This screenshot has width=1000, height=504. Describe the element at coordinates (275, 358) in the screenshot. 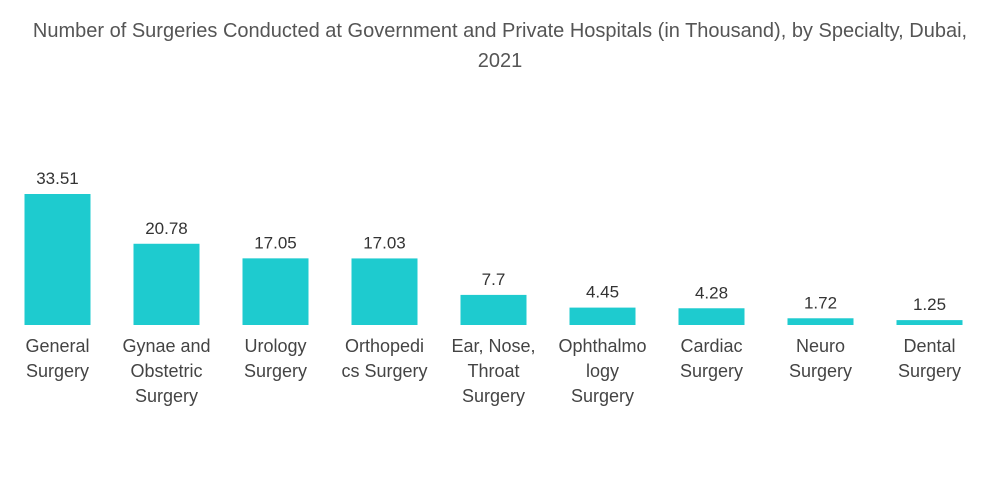

I see `category-label: Urology Surgery` at that location.